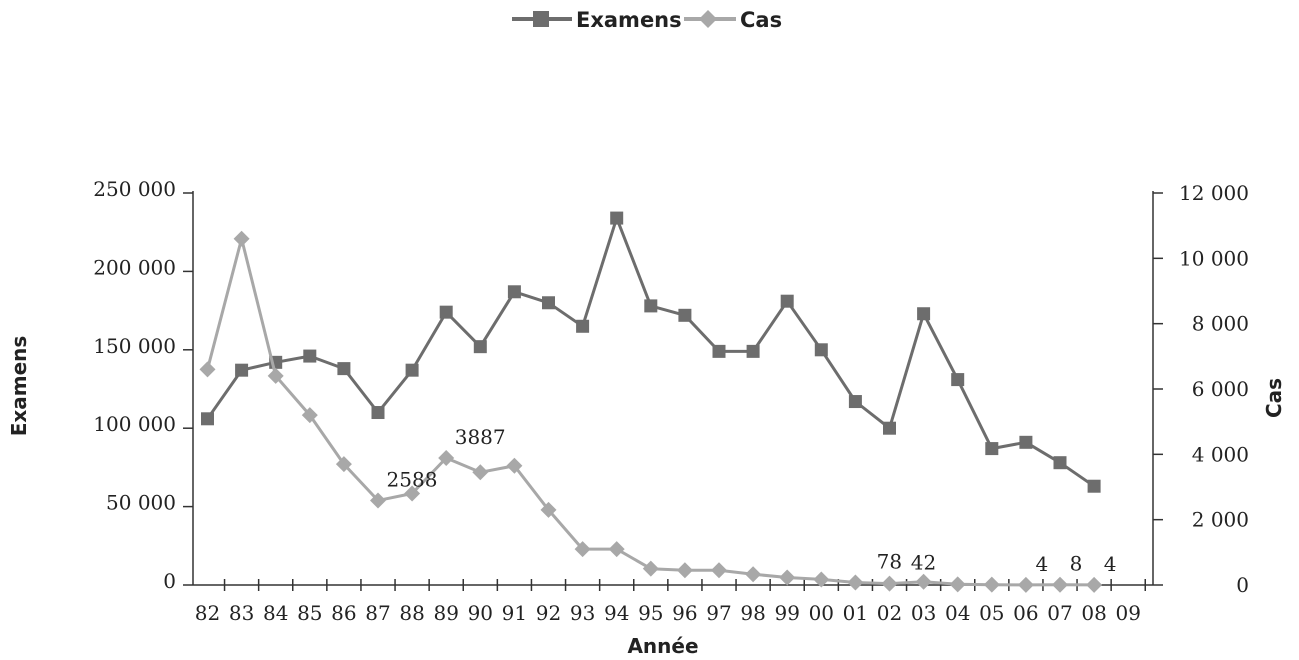  What do you see at coordinates (548, 613) in the screenshot?
I see `x-tick-label: 92` at bounding box center [548, 613].